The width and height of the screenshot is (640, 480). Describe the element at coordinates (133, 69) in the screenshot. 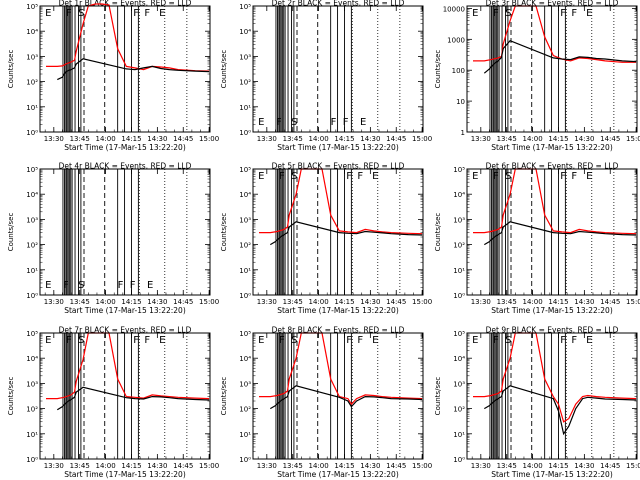

I see `events-series-line` at that location.